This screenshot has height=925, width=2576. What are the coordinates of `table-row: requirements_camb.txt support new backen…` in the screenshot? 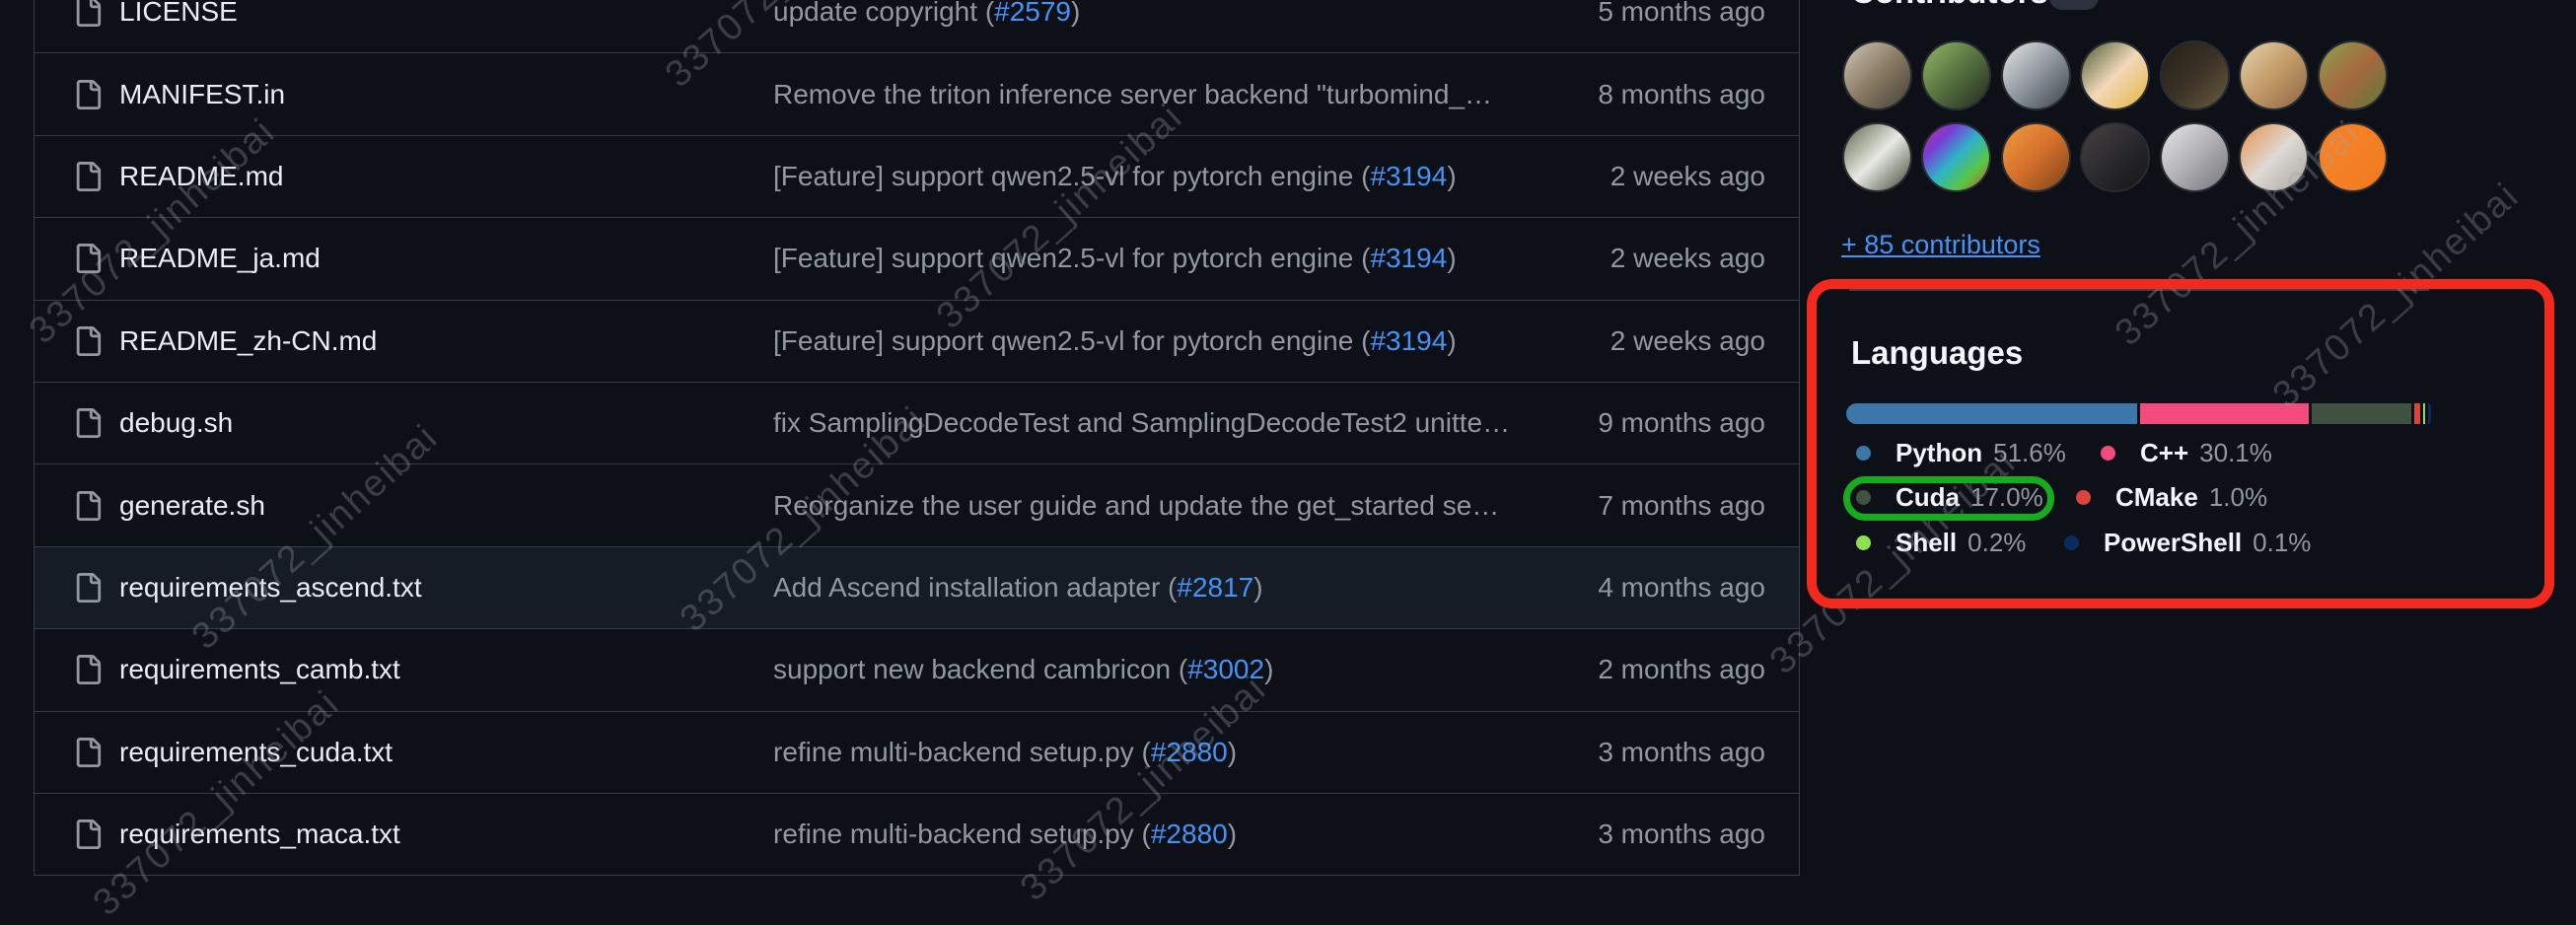 It's located at (917, 671).